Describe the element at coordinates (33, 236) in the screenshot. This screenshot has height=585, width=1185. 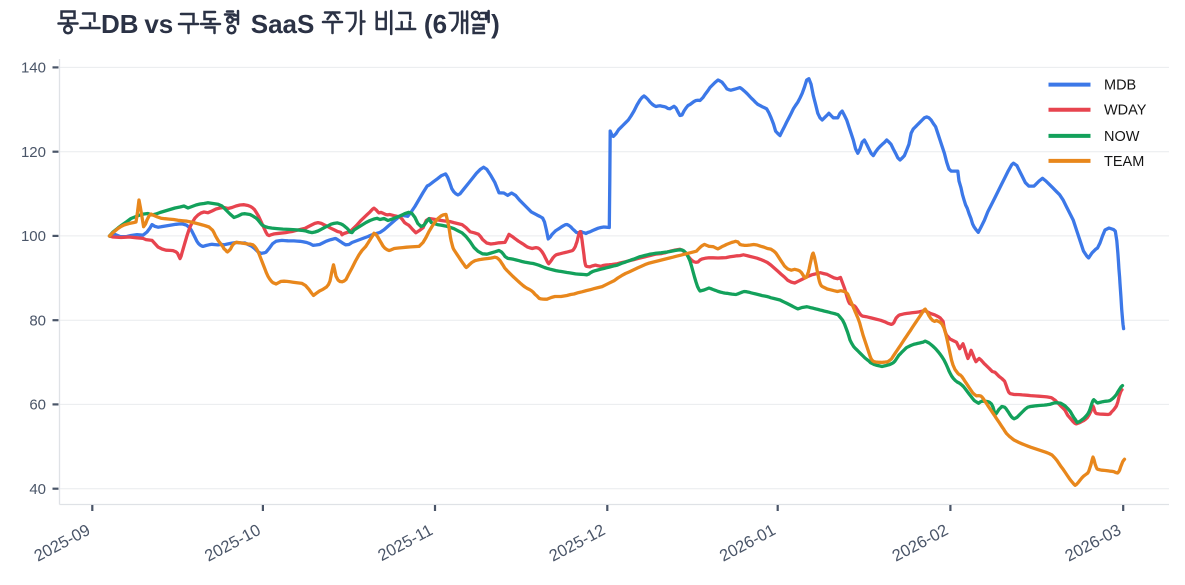
I see `svg-text: 100` at that location.